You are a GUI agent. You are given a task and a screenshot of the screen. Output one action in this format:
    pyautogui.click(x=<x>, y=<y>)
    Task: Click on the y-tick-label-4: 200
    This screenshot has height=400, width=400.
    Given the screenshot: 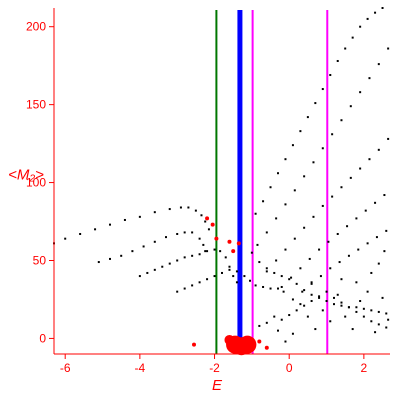 What is the action you would take?
    pyautogui.click(x=36, y=27)
    